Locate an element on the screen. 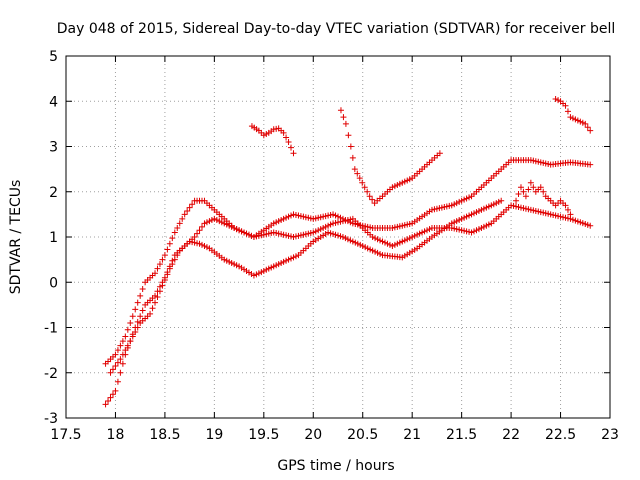 The image size is (640, 480). x-tick-label: 19.5 is located at coordinates (263, 435).